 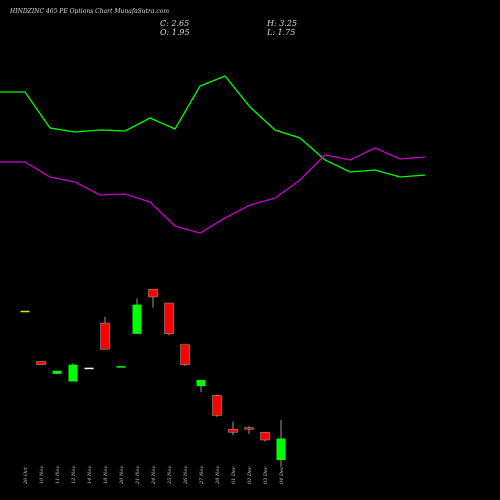 What do you see at coordinates (175, 23) in the screenshot?
I see `close-readout: C: 2.65` at bounding box center [175, 23].